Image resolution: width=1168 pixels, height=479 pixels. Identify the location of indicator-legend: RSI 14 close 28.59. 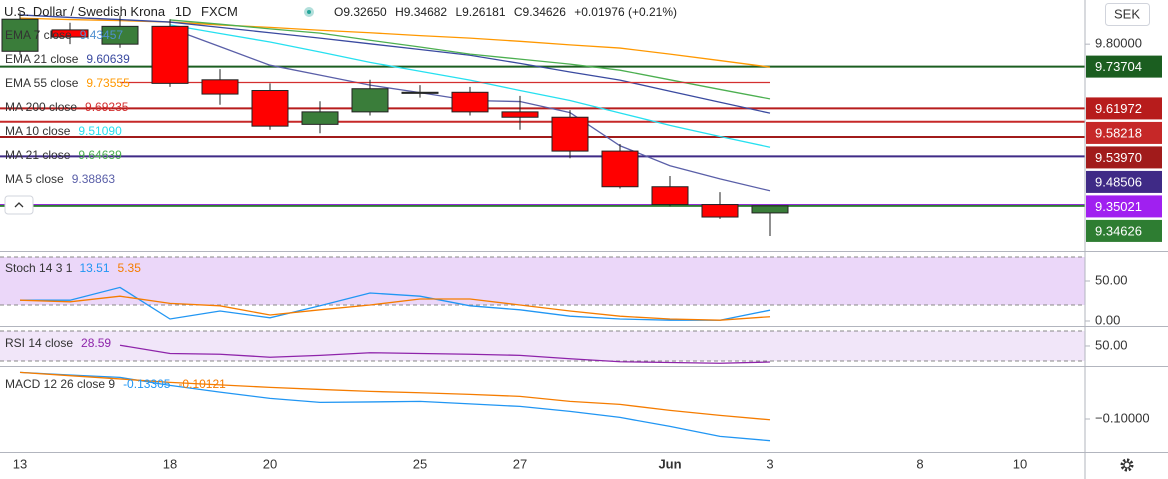
(58, 343).